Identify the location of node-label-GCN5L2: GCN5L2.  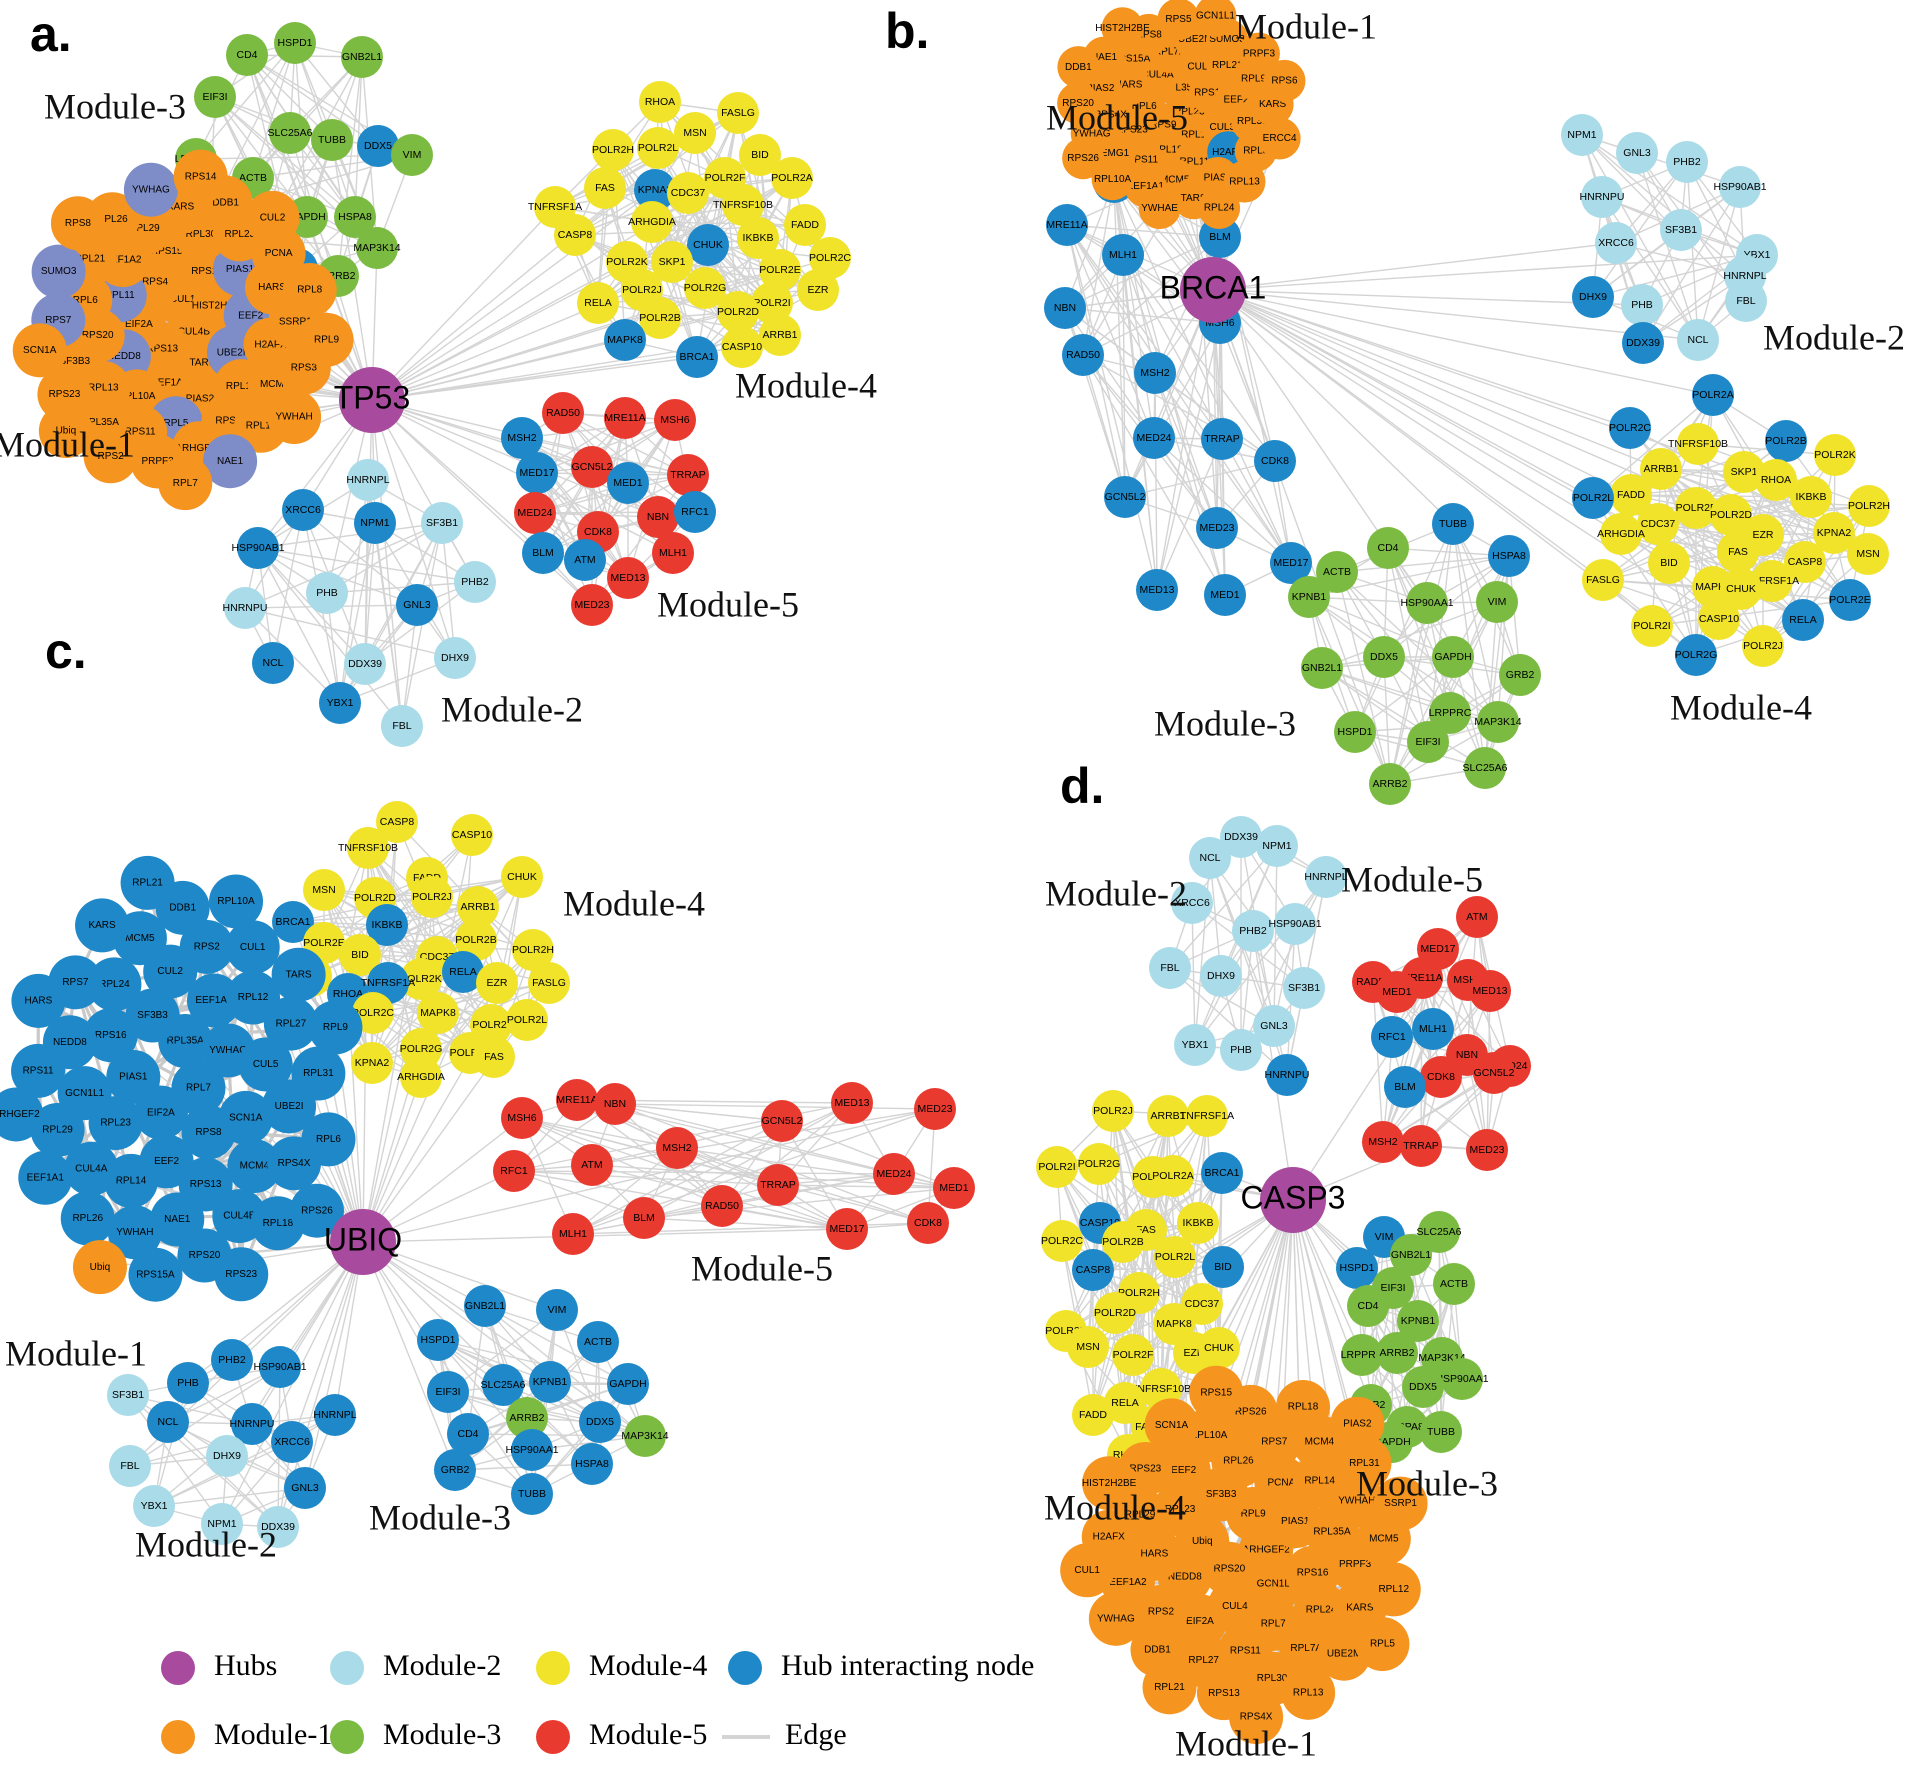
(1125, 497).